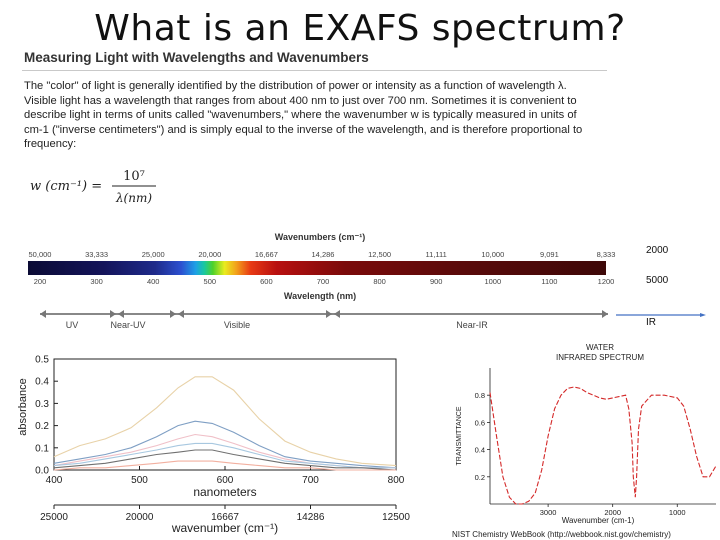  What do you see at coordinates (42, 382) in the screenshot?
I see `y-tick-label: 0.4` at bounding box center [42, 382].